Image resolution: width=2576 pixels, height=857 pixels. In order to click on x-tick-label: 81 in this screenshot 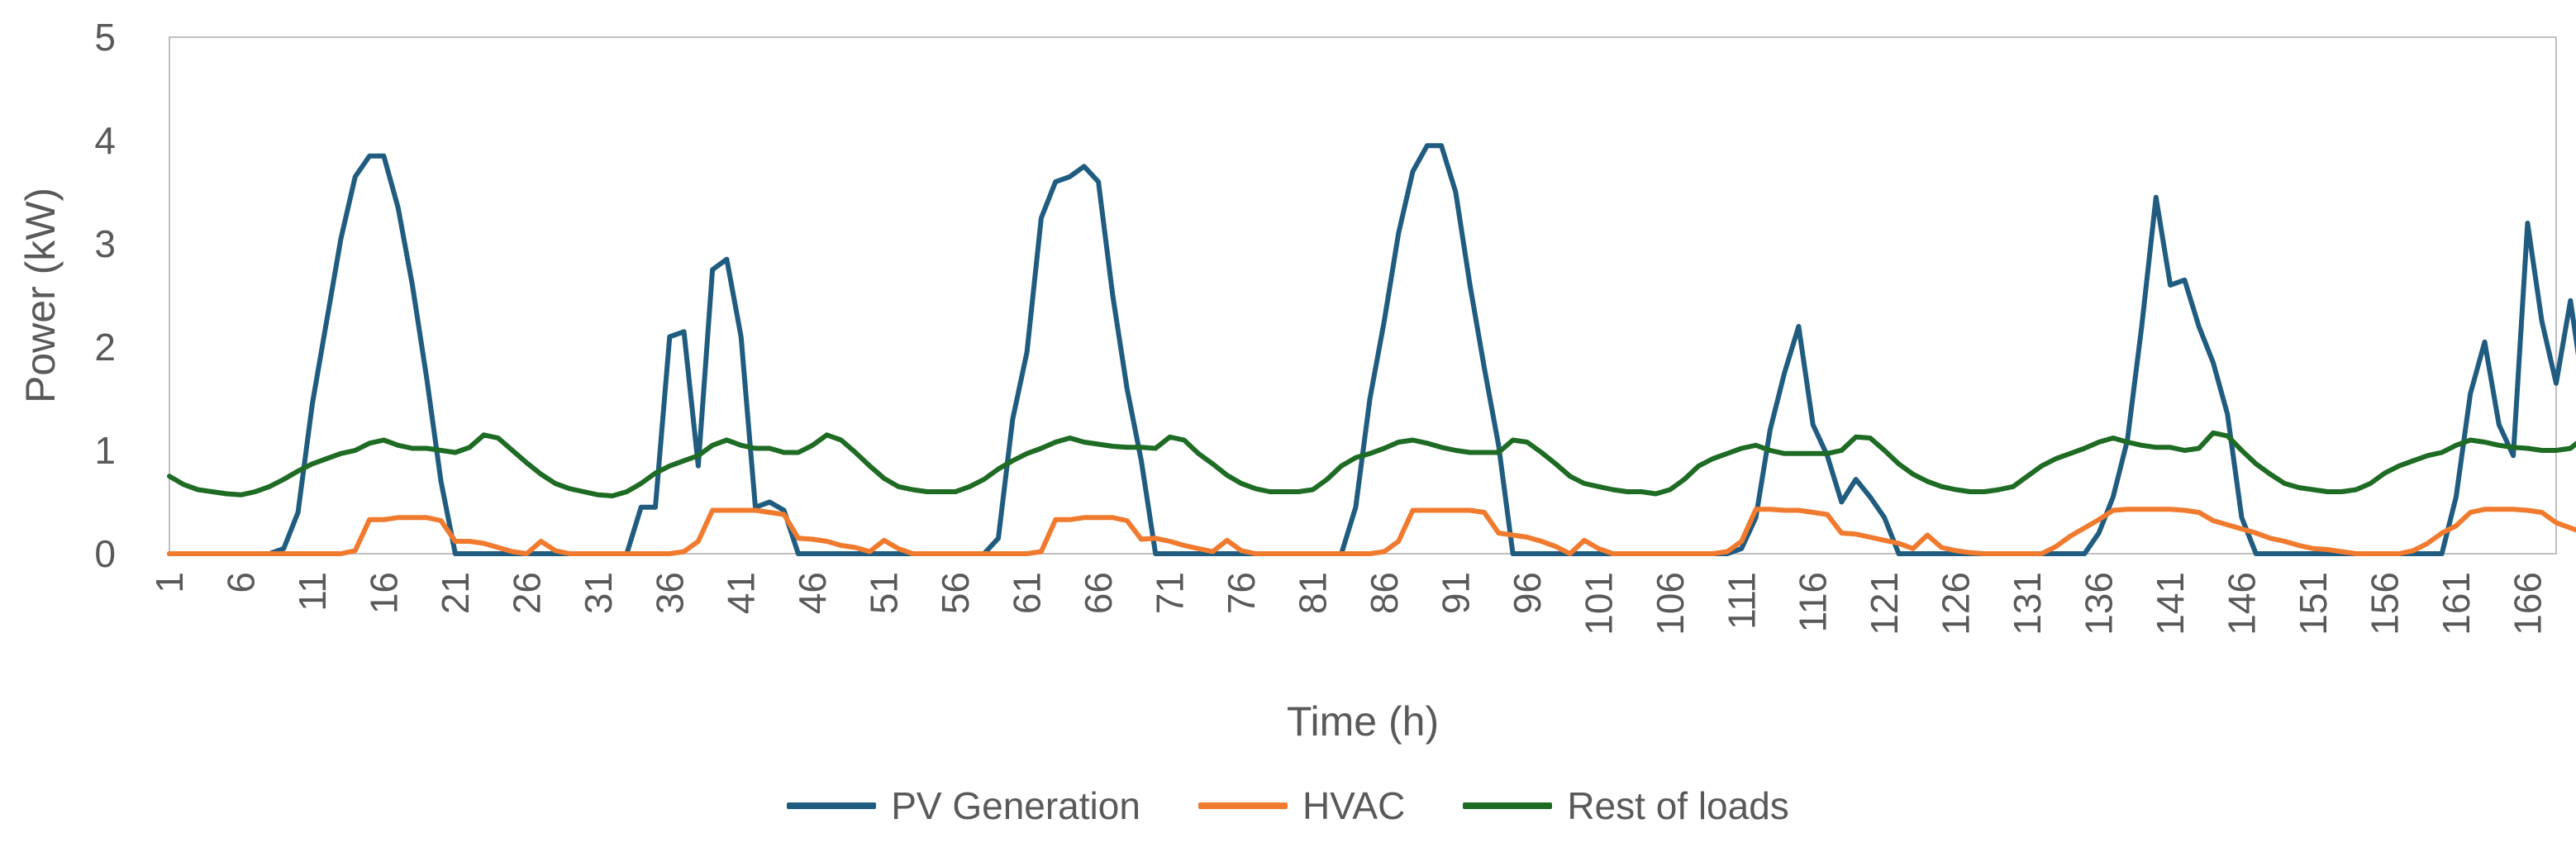, I will do `click(1313, 593)`.